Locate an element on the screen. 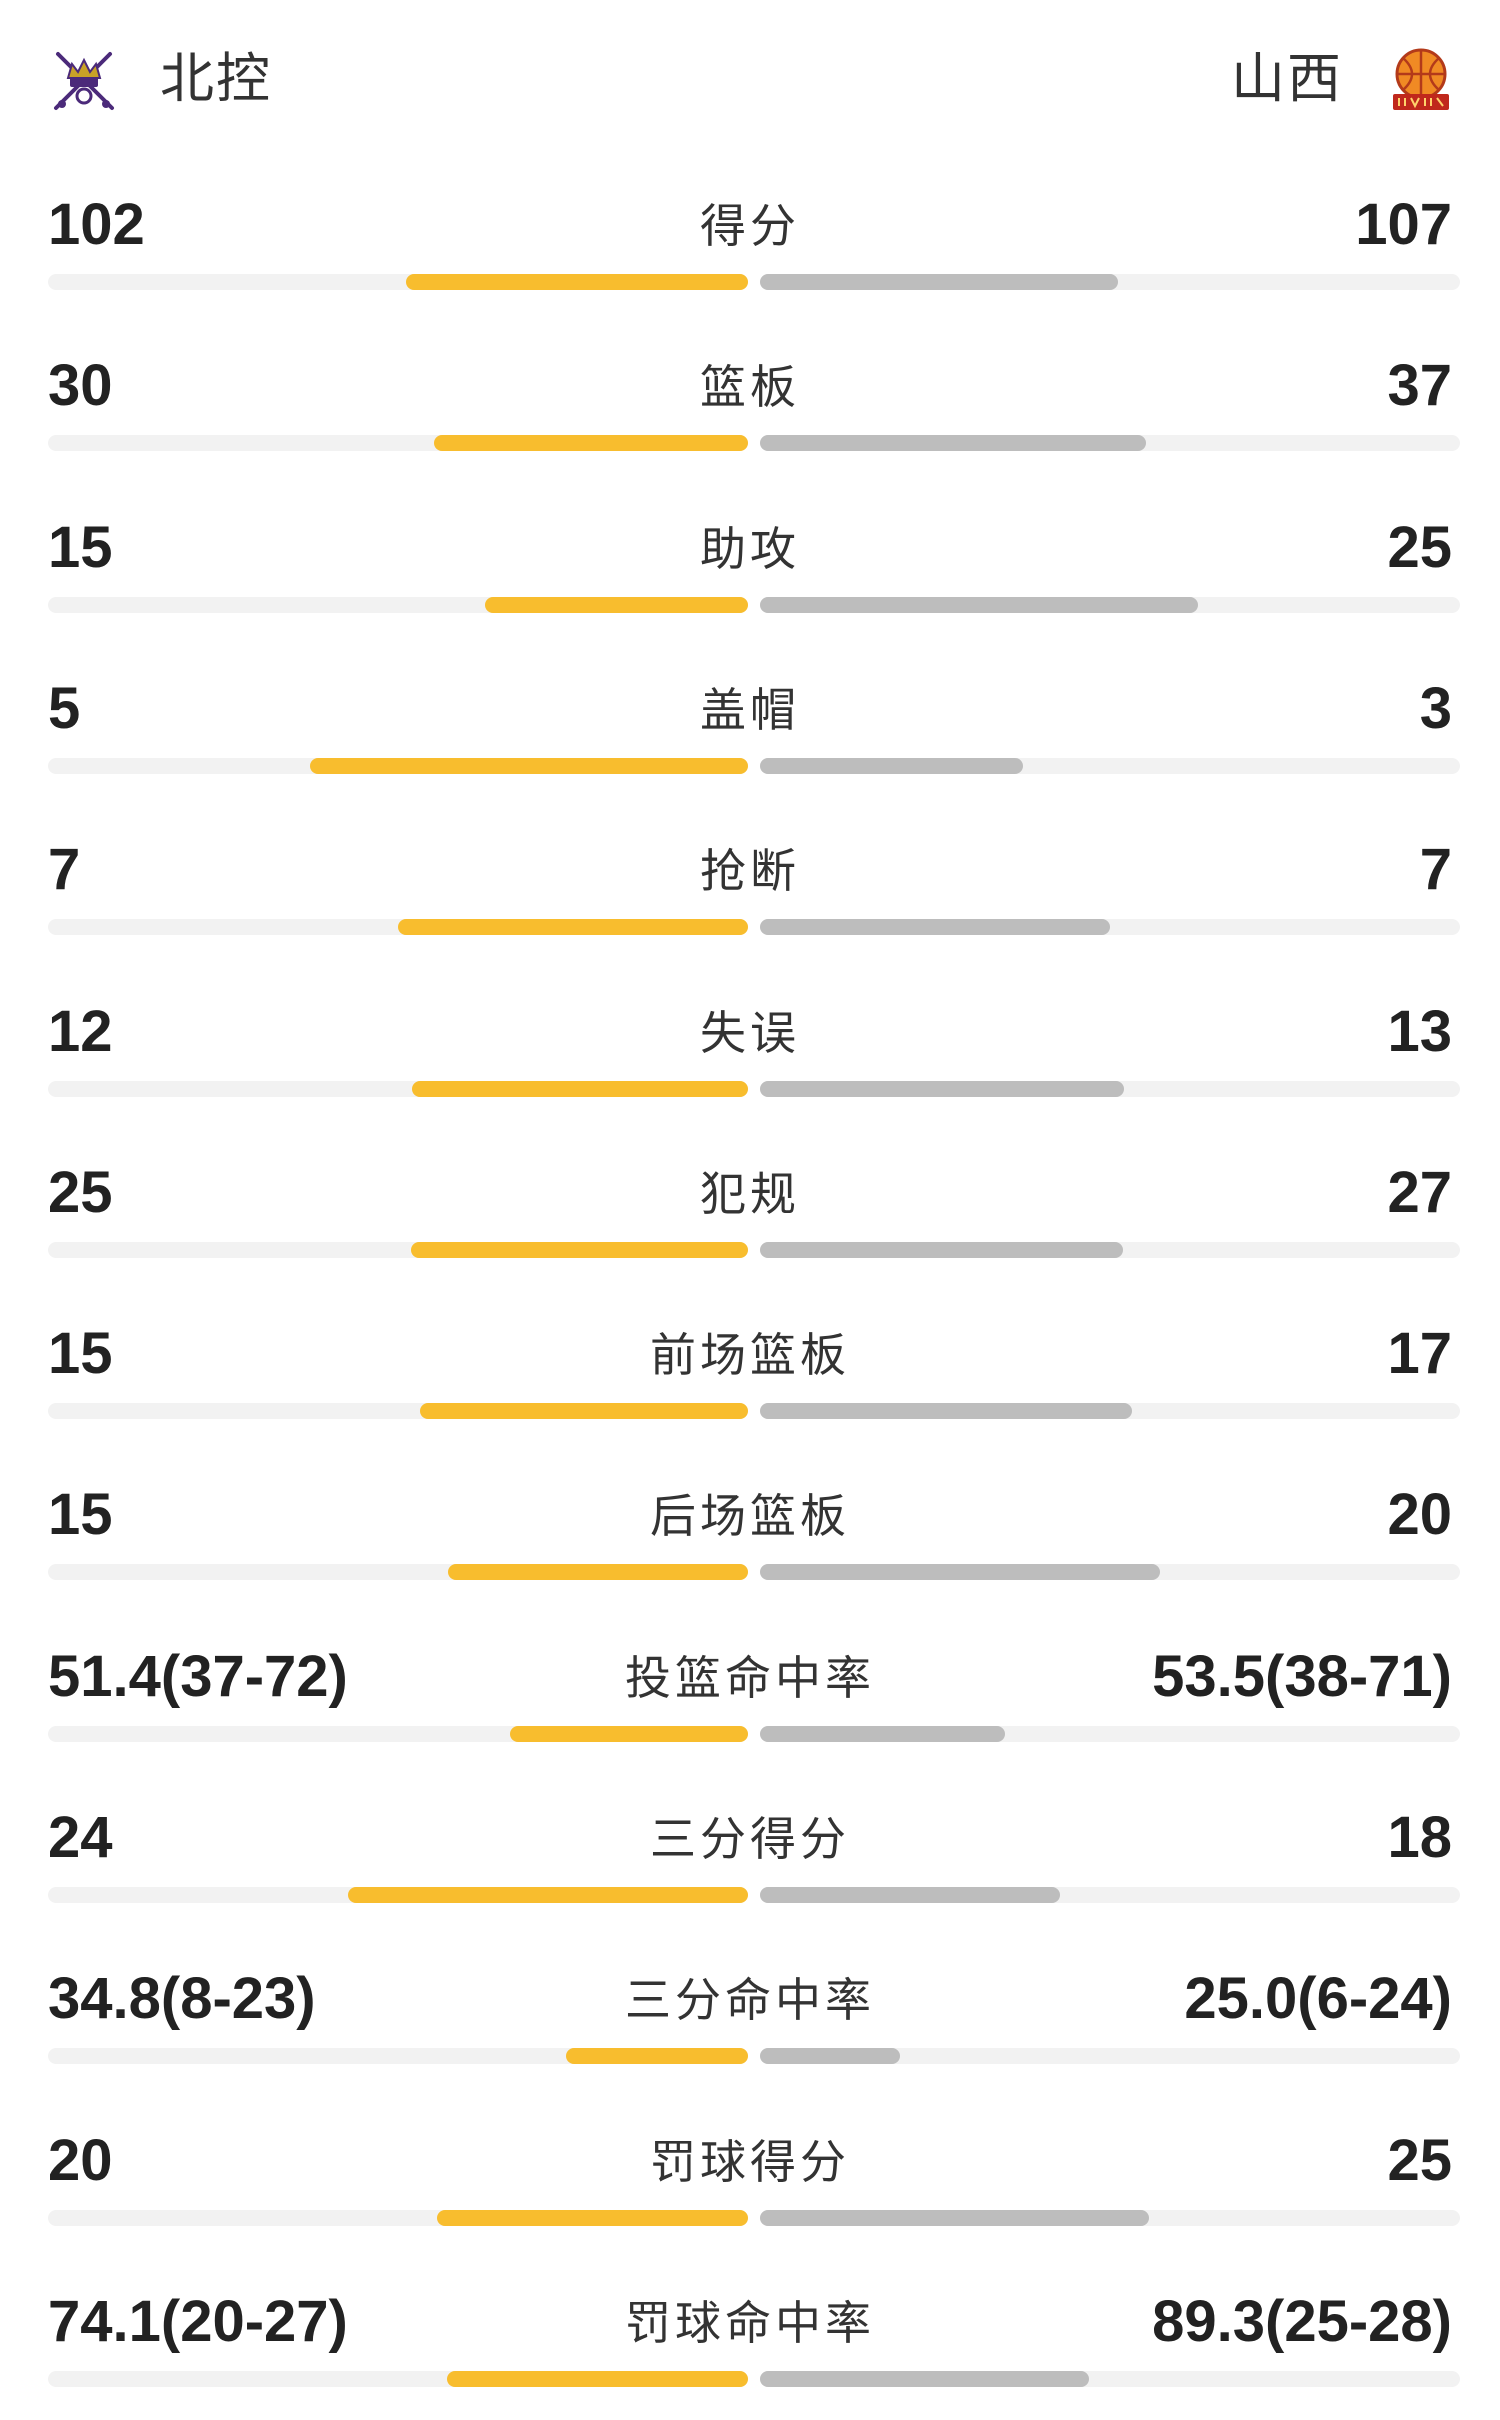  stat-row: 102 得分 107 is located at coordinates (750, 242).